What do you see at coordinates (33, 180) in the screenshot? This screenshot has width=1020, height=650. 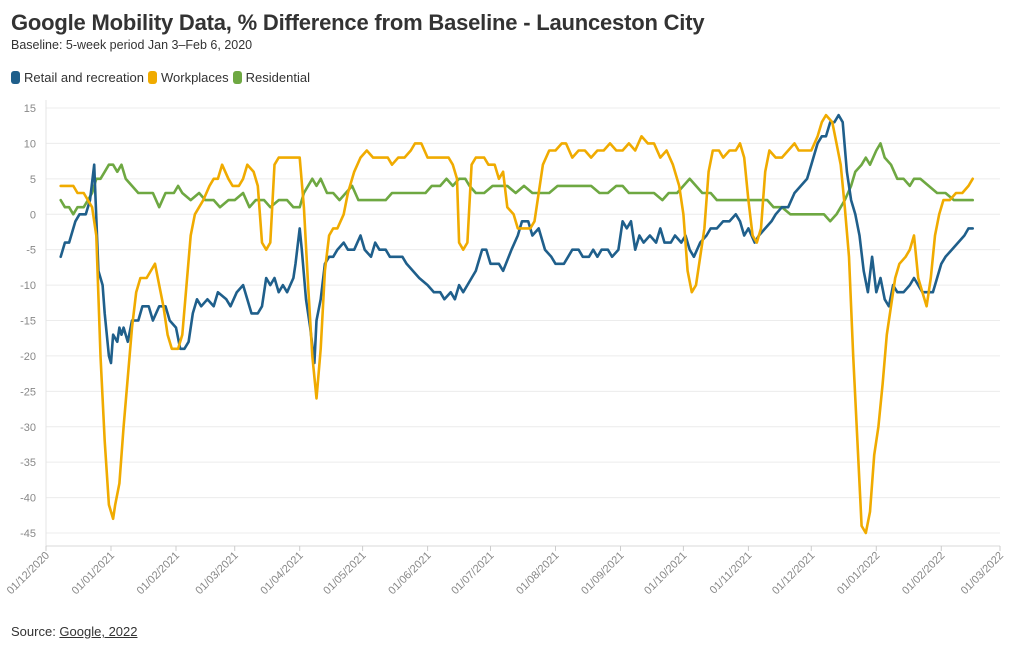 I see `y-tick-label: 5` at bounding box center [33, 180].